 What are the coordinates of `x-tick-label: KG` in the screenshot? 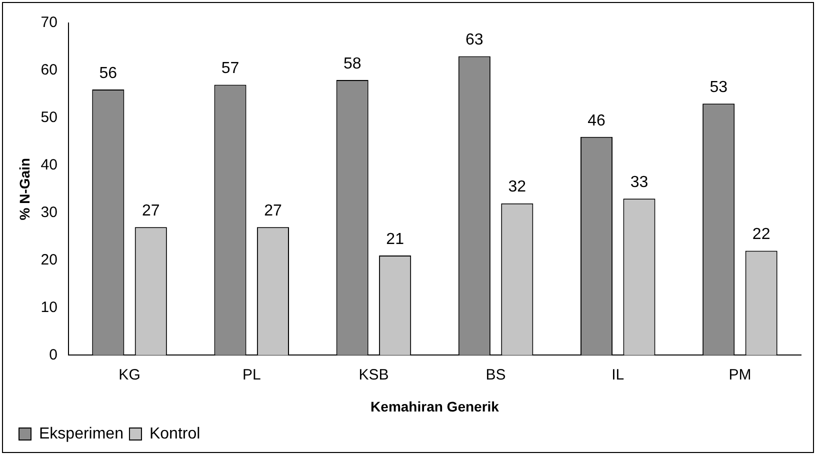 It's located at (129, 375).